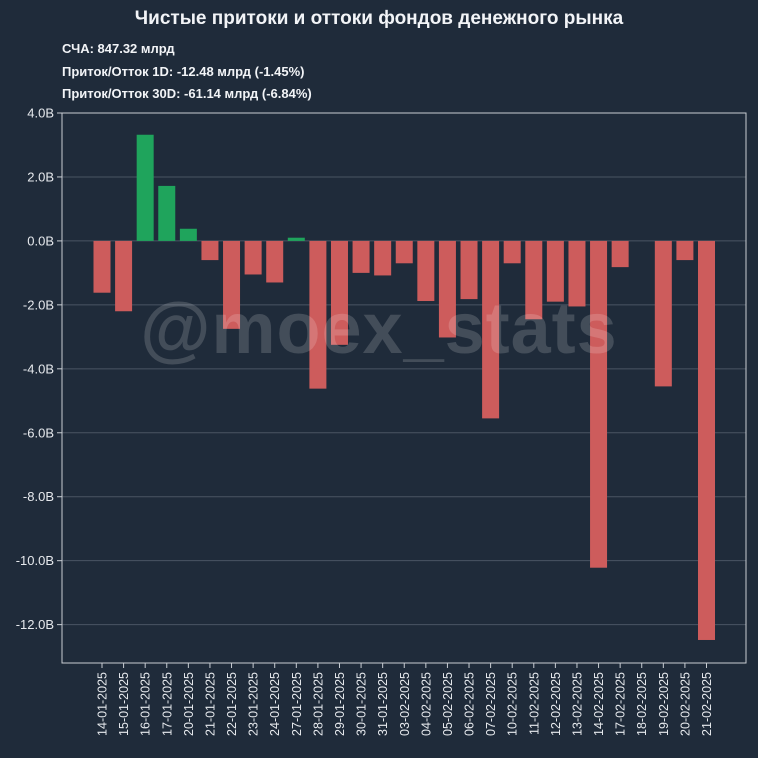  What do you see at coordinates (556, 704) in the screenshot?
I see `x-tick-label: 12-02-2025` at bounding box center [556, 704].